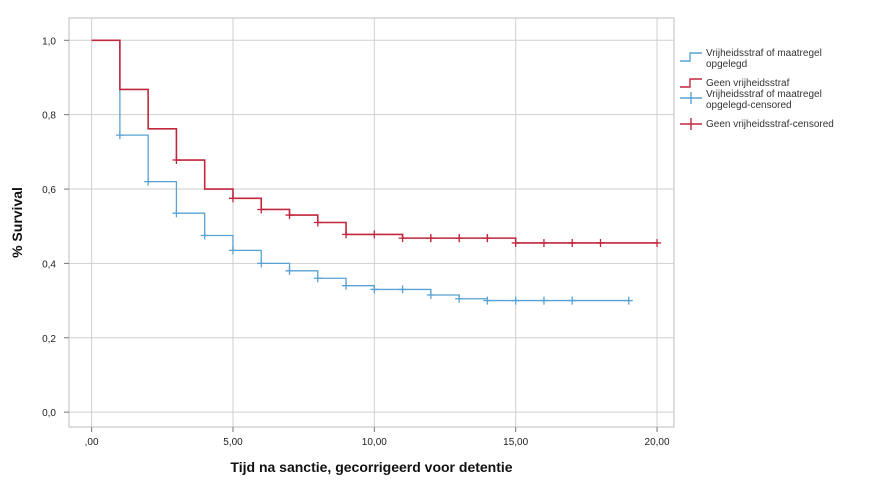 The width and height of the screenshot is (885, 481). What do you see at coordinates (748, 83) in the screenshot?
I see `legend-label: Geen vrijheidsstraf` at bounding box center [748, 83].